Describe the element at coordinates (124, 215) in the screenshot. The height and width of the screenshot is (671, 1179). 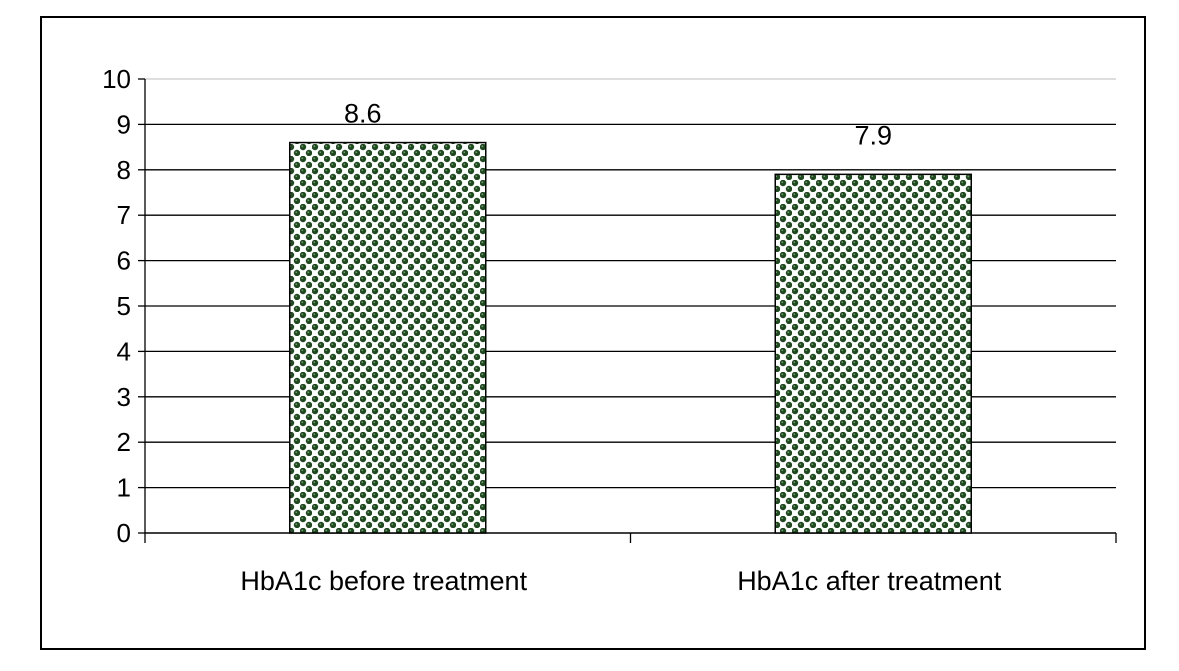
I see `y-tick-label: 7` at that location.